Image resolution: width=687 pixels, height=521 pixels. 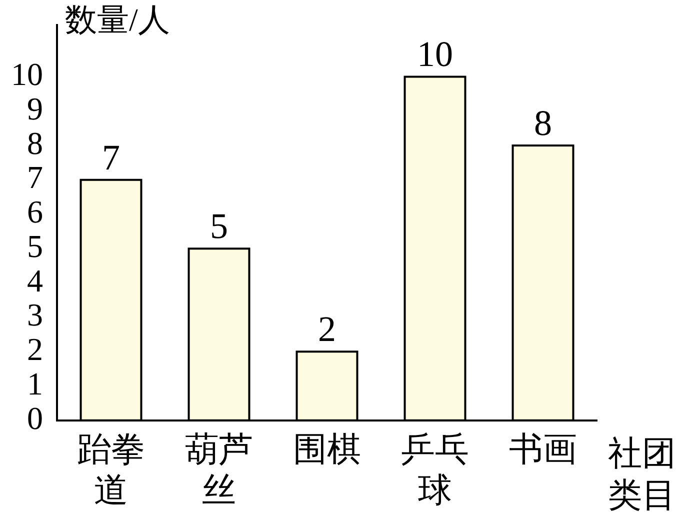 What do you see at coordinates (35, 108) in the screenshot?
I see `y-tick-label: 9` at bounding box center [35, 108].